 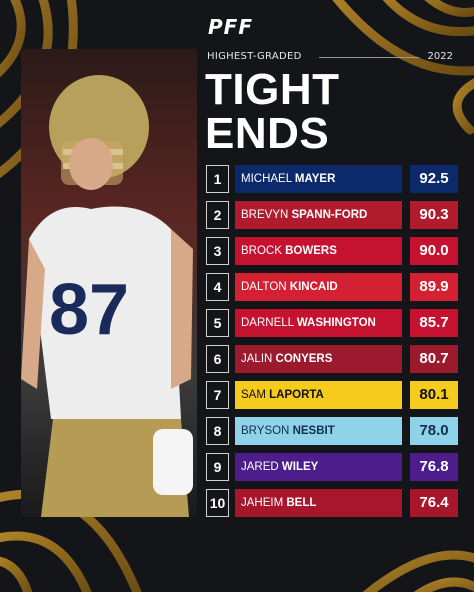 What do you see at coordinates (434, 467) in the screenshot?
I see `player-grade: 76.8` at bounding box center [434, 467].